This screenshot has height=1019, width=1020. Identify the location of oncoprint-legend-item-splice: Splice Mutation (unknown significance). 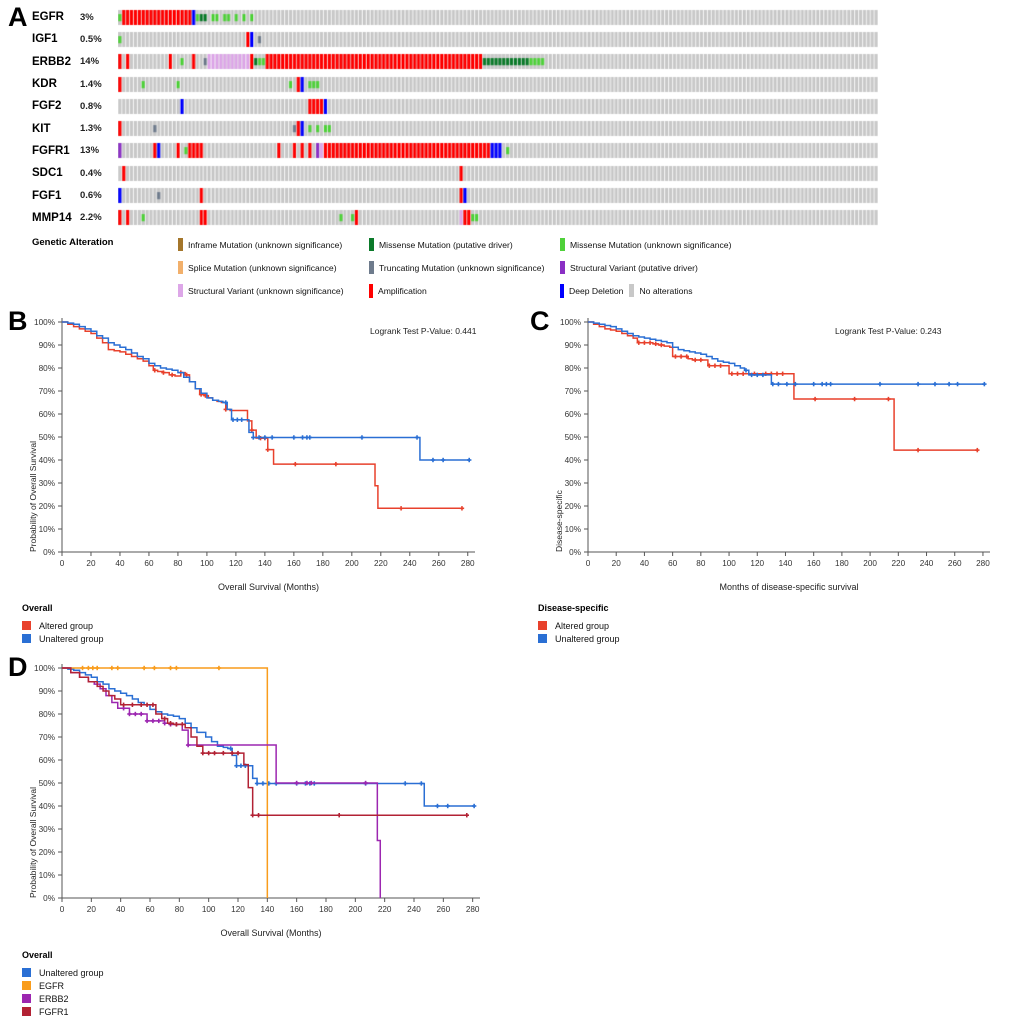
(270, 267).